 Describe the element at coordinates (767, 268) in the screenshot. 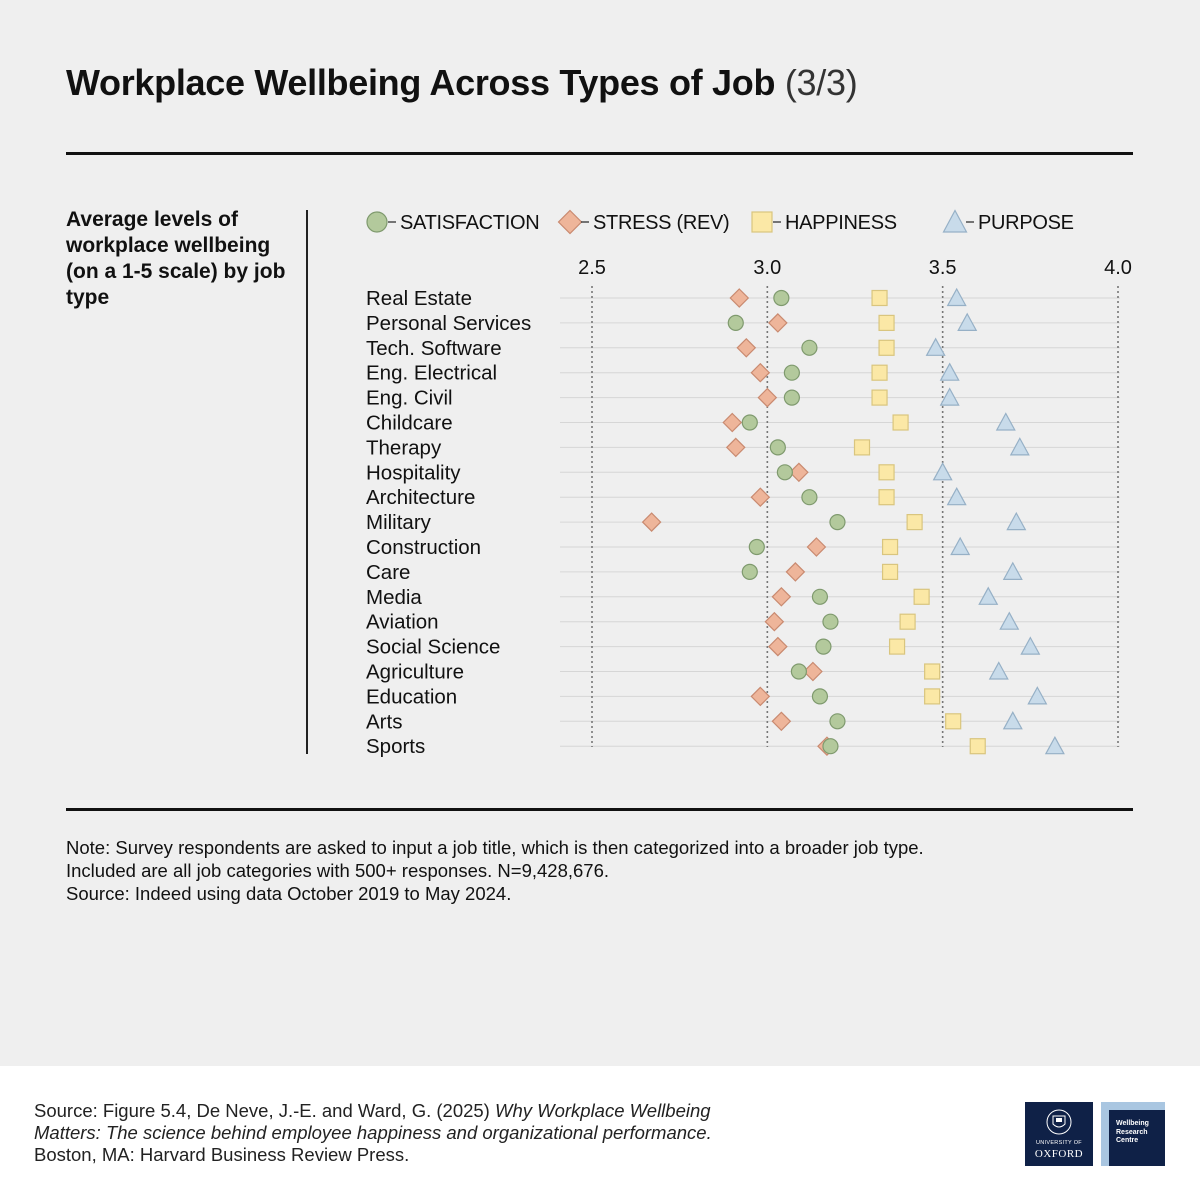

I see `x-tick-label: 3.0` at that location.